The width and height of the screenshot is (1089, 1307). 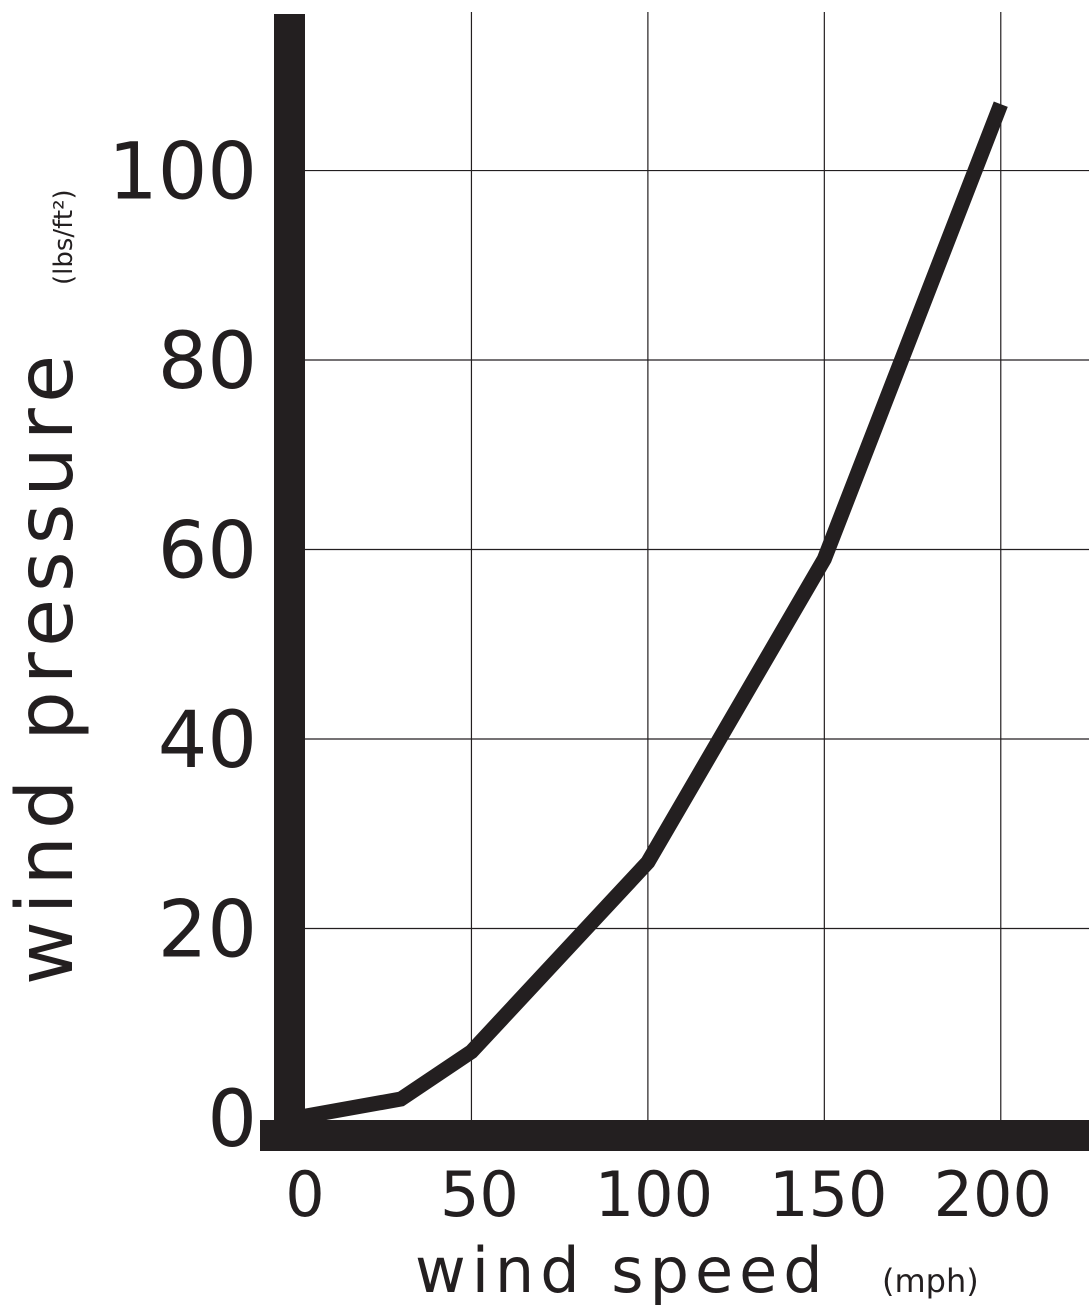 I want to click on y-tick-label-2: 40, so click(x=207, y=741).